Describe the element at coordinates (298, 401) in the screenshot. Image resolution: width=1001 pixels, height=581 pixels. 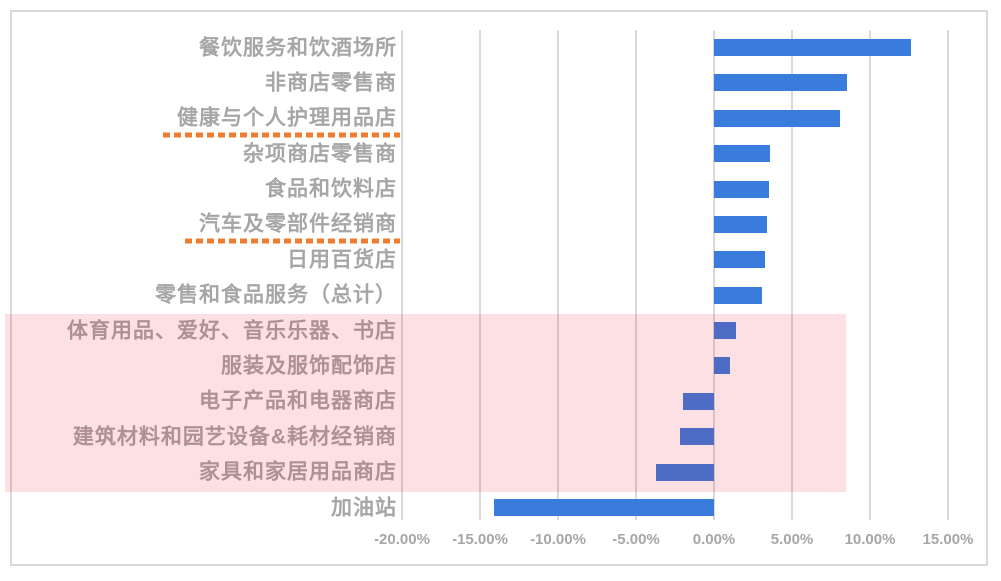
I see `category-label: 电子产品和电器商店` at that location.